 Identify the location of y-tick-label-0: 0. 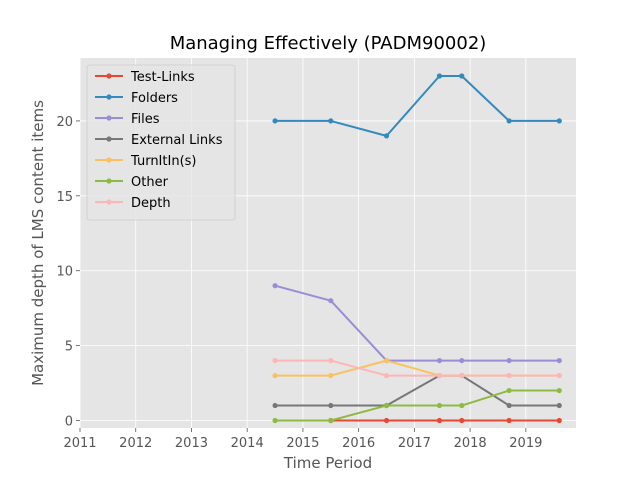
(69, 422).